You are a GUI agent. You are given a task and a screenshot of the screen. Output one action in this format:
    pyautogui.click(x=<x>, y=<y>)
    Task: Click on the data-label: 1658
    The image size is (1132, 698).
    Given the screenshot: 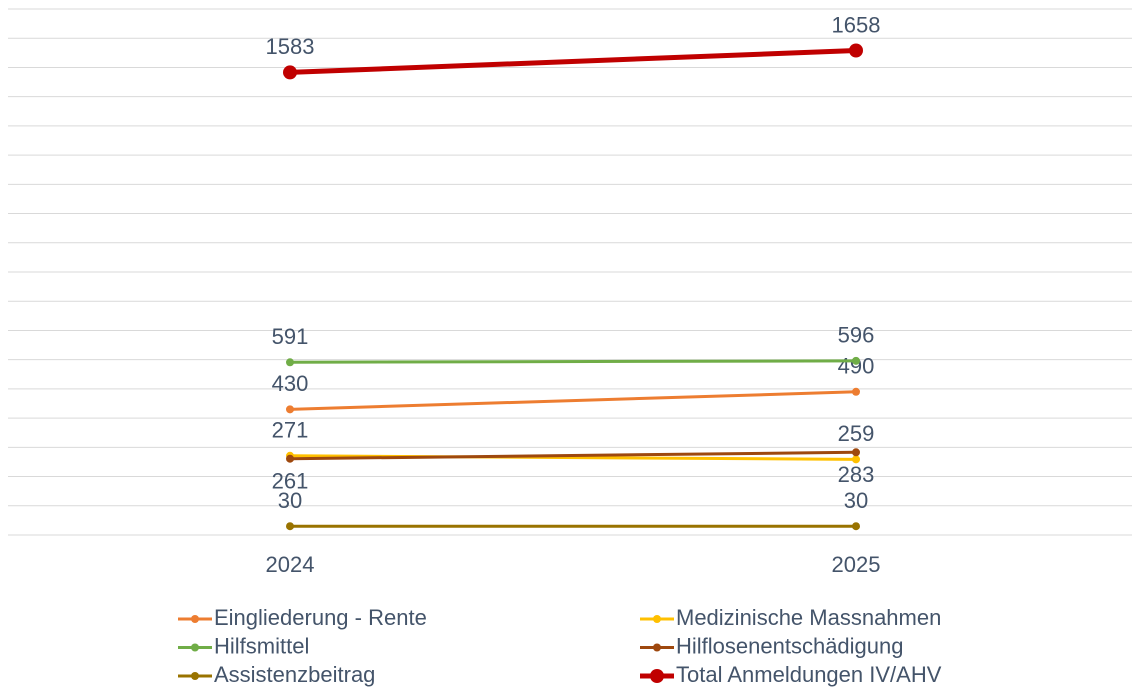 What is the action you would take?
    pyautogui.click(x=856, y=24)
    